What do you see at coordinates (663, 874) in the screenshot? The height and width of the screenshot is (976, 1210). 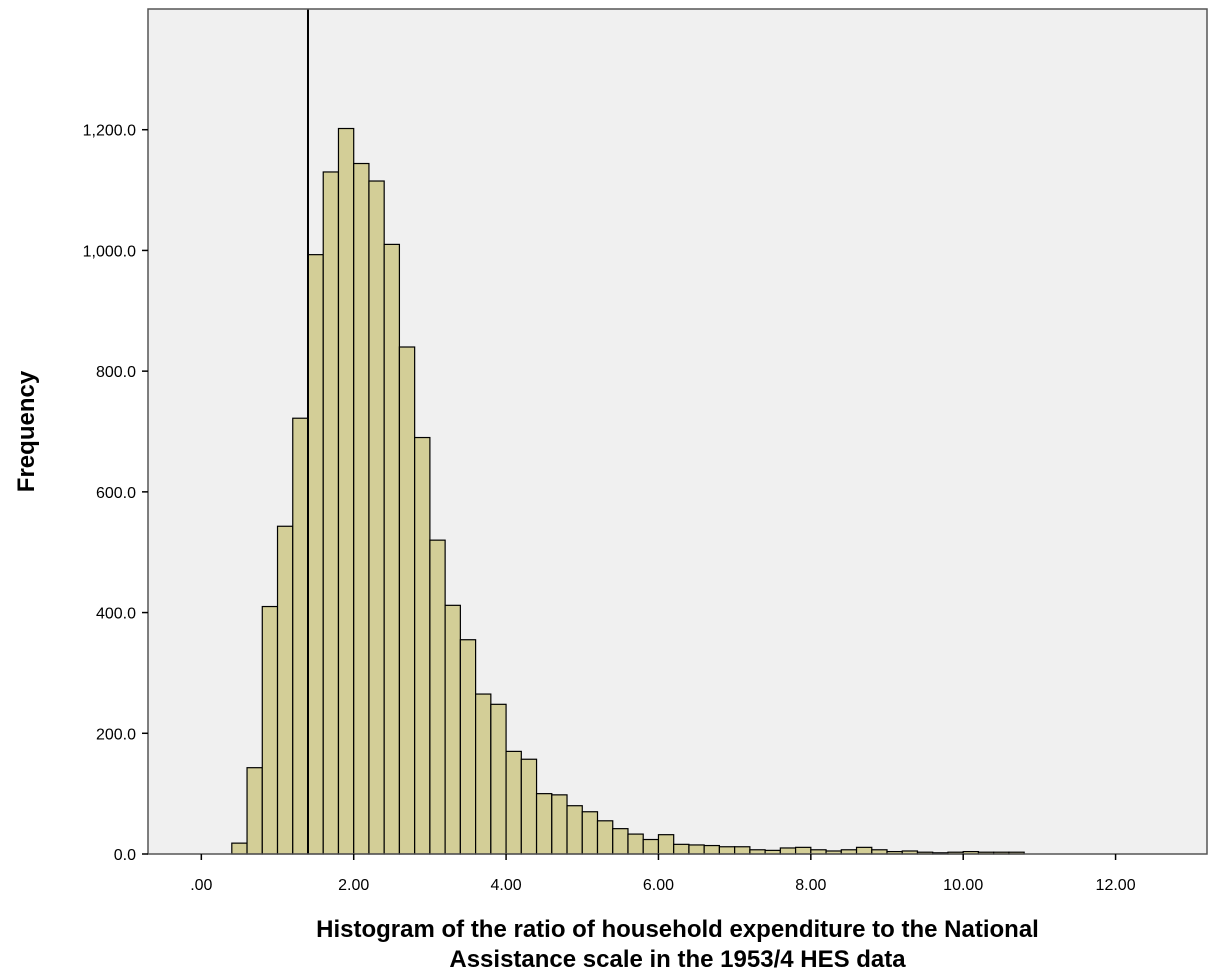 I see `x-axis-ticks: .00 2.00 4.00 6.00 8.00 10.00 12.00` at bounding box center [663, 874].